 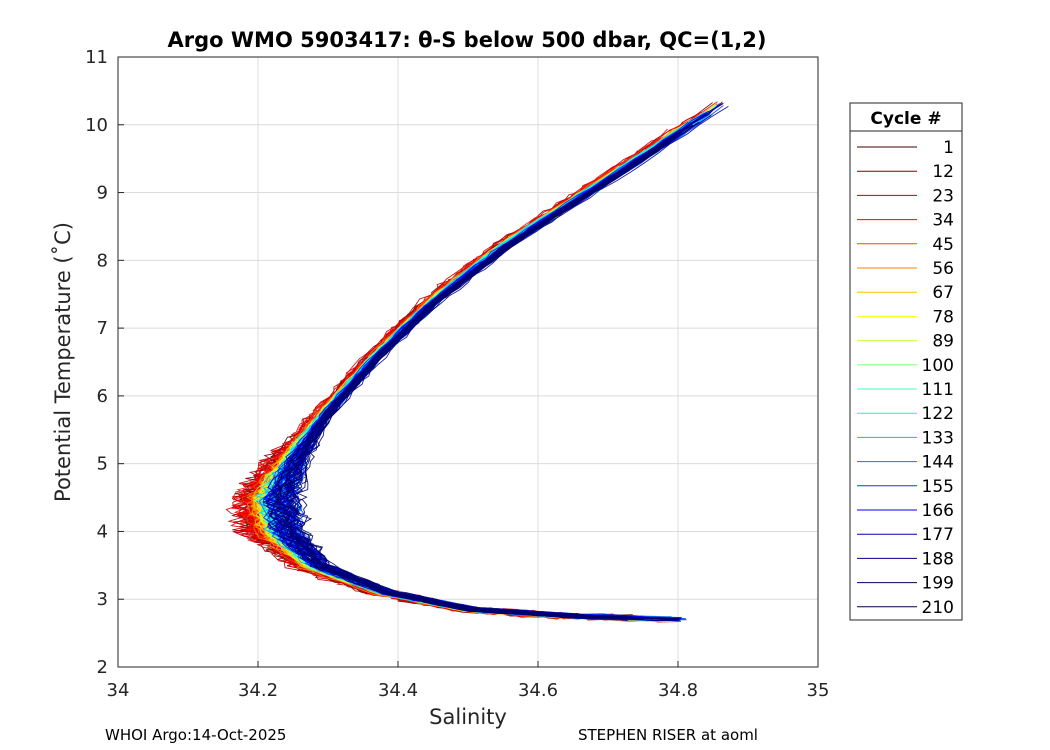 I want to click on x-tick-label: 34.8, so click(x=678, y=690).